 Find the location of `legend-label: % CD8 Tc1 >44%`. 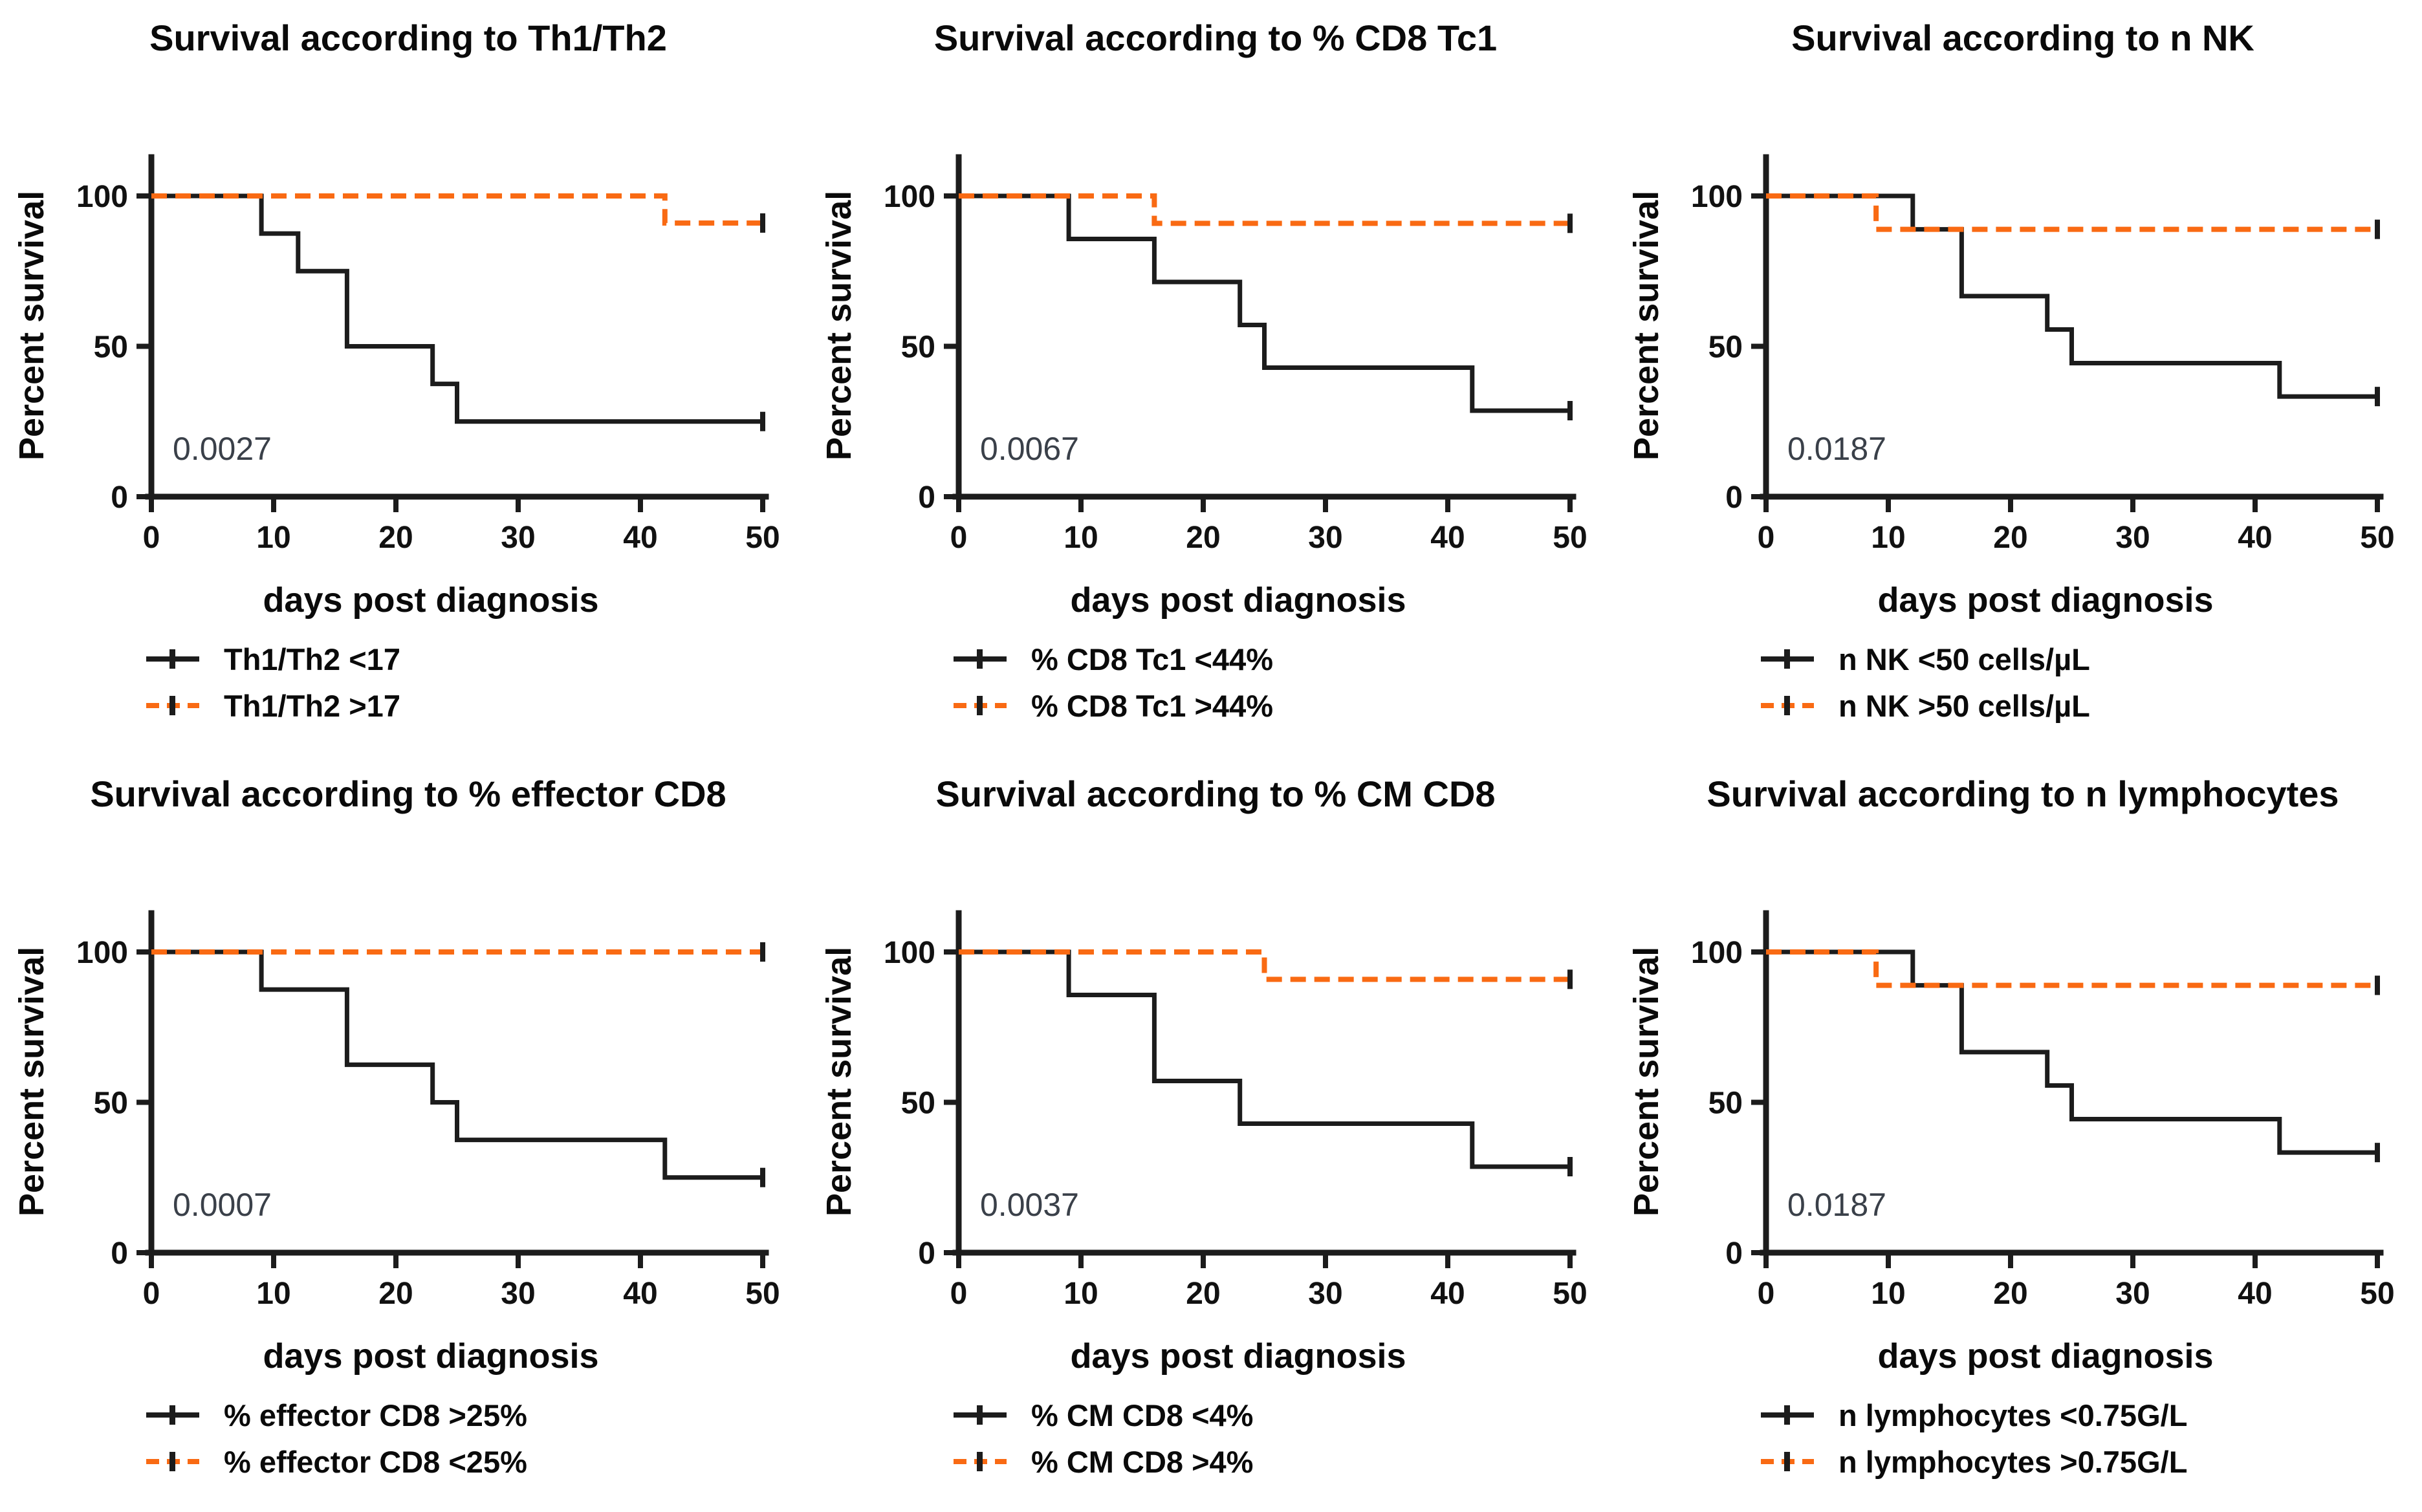

legend-label: % CD8 Tc1 >44% is located at coordinates (1153, 705).